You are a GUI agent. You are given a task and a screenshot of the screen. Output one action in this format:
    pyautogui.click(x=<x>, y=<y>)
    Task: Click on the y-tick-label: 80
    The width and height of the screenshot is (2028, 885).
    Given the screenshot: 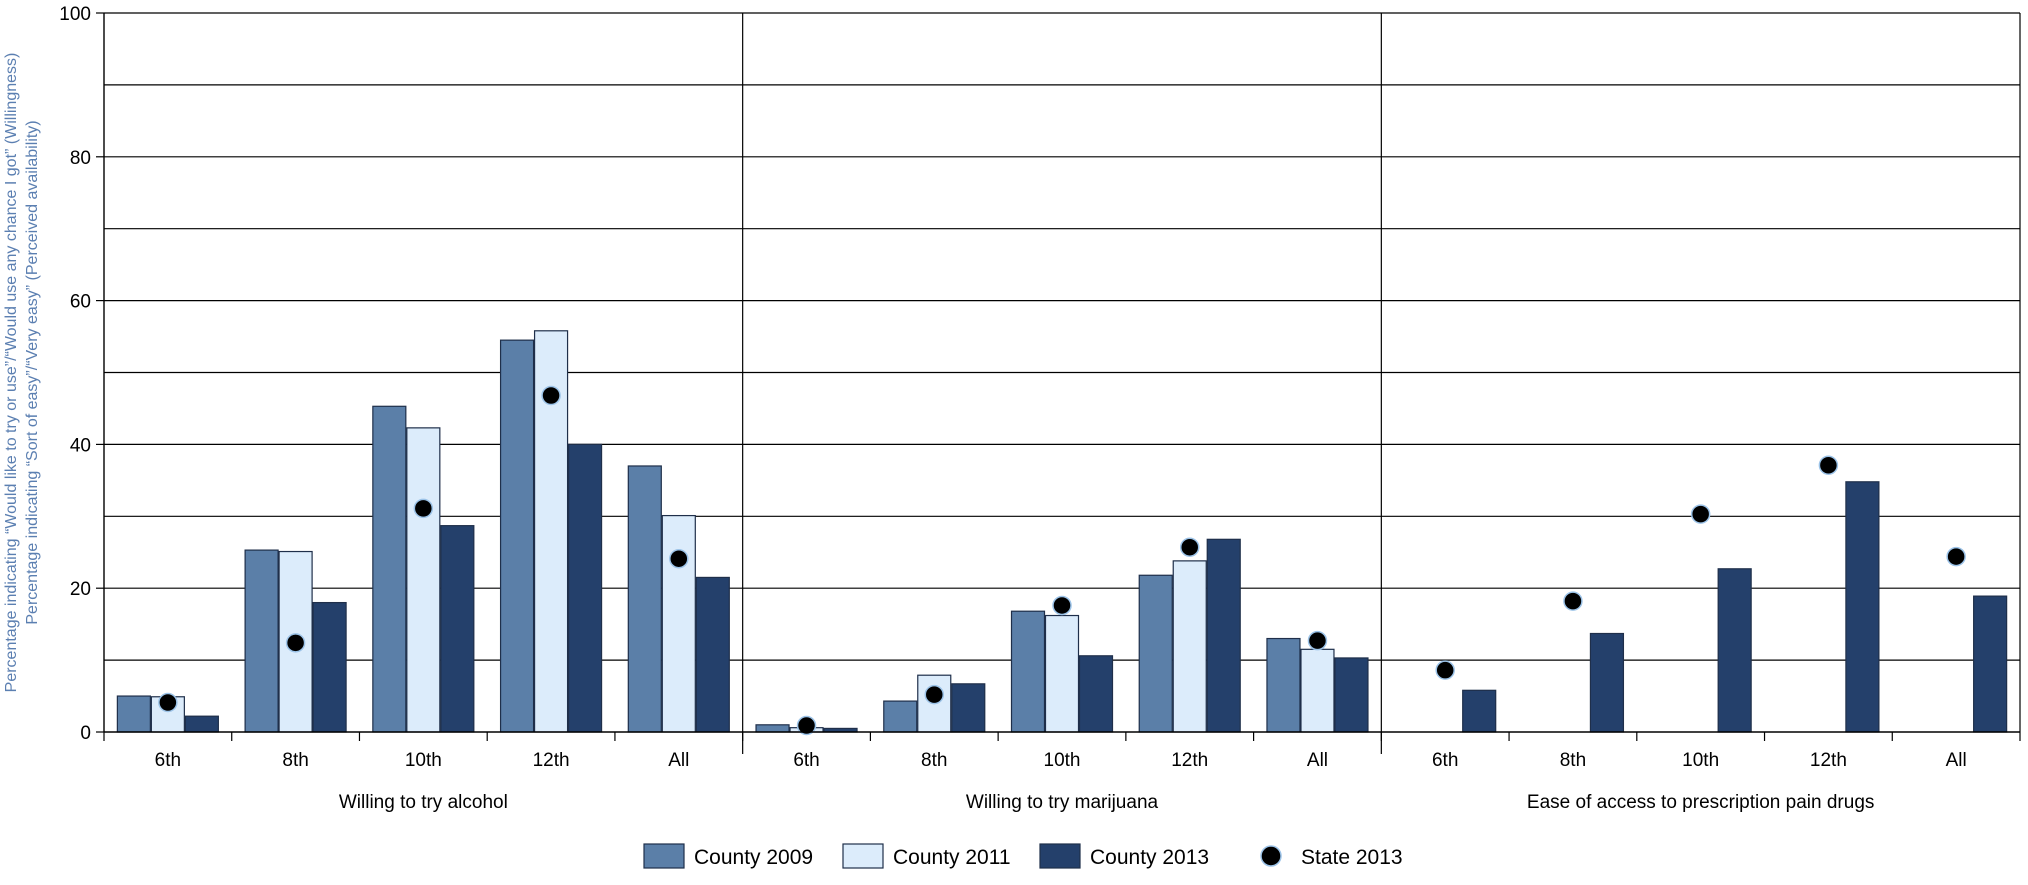 What is the action you would take?
    pyautogui.click(x=80, y=158)
    